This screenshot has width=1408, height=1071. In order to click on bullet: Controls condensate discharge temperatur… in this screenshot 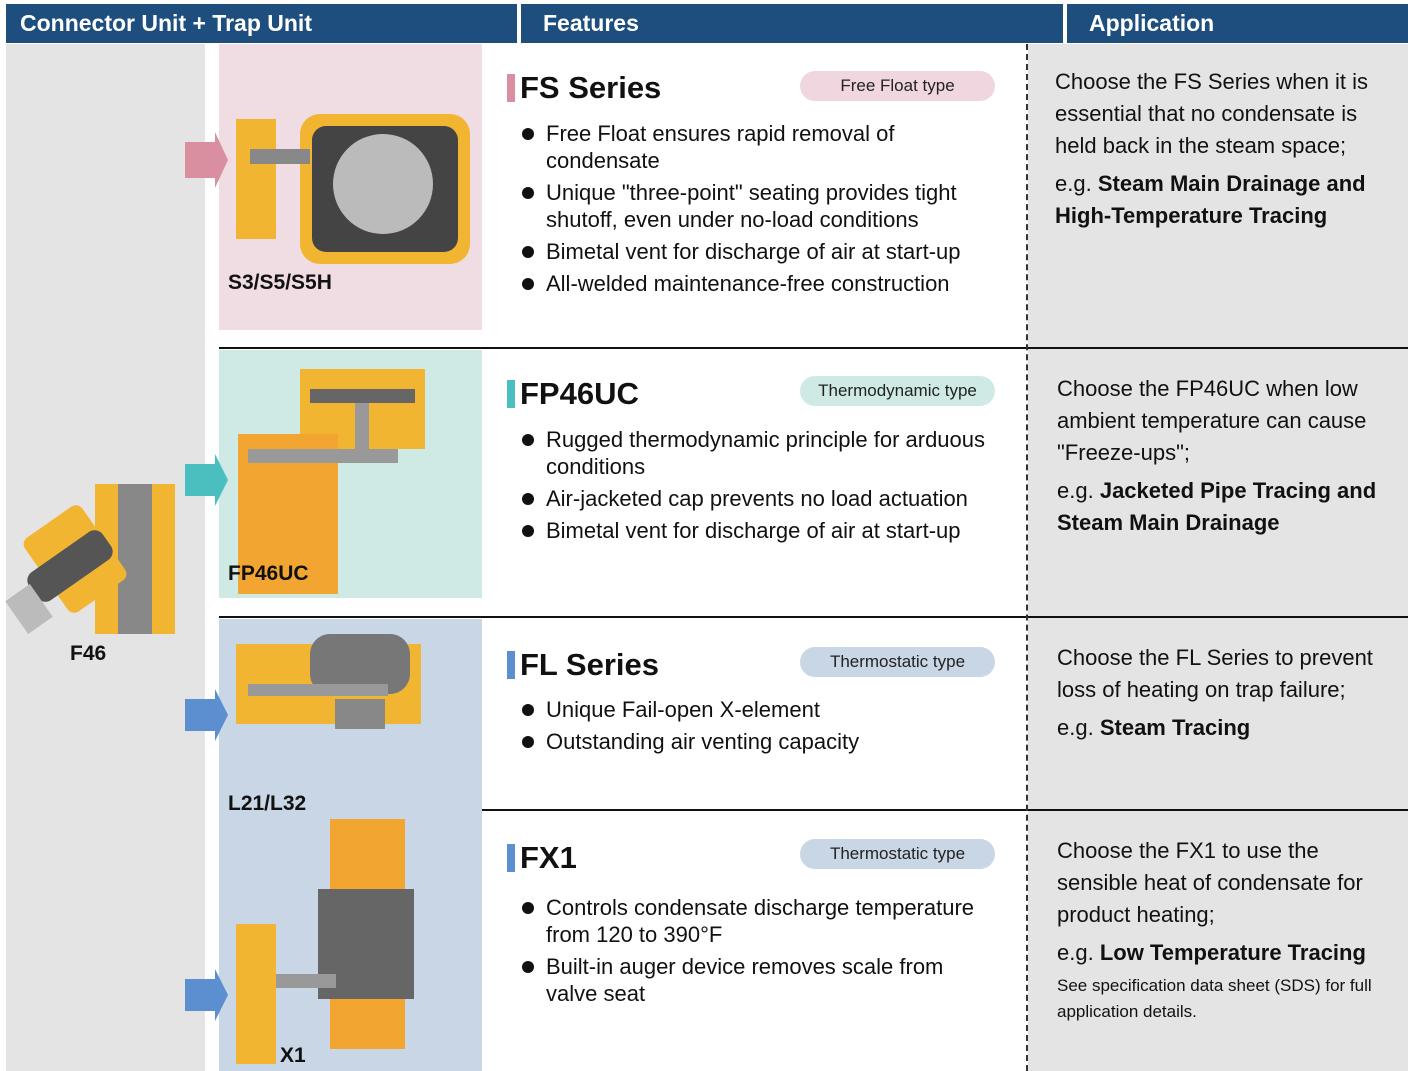, I will do `click(760, 921)`.